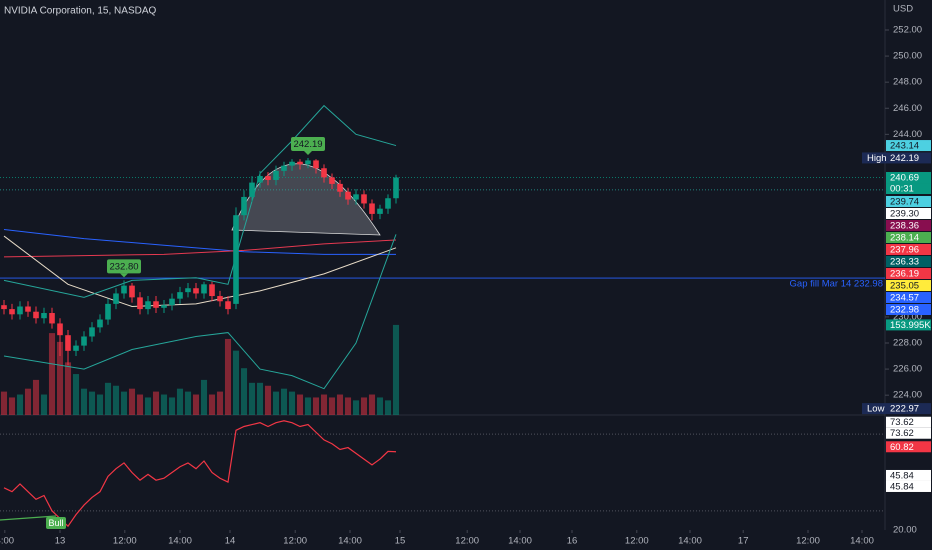 Image resolution: width=932 pixels, height=550 pixels. What do you see at coordinates (28, 518) in the screenshot?
I see `divergence-line` at bounding box center [28, 518].